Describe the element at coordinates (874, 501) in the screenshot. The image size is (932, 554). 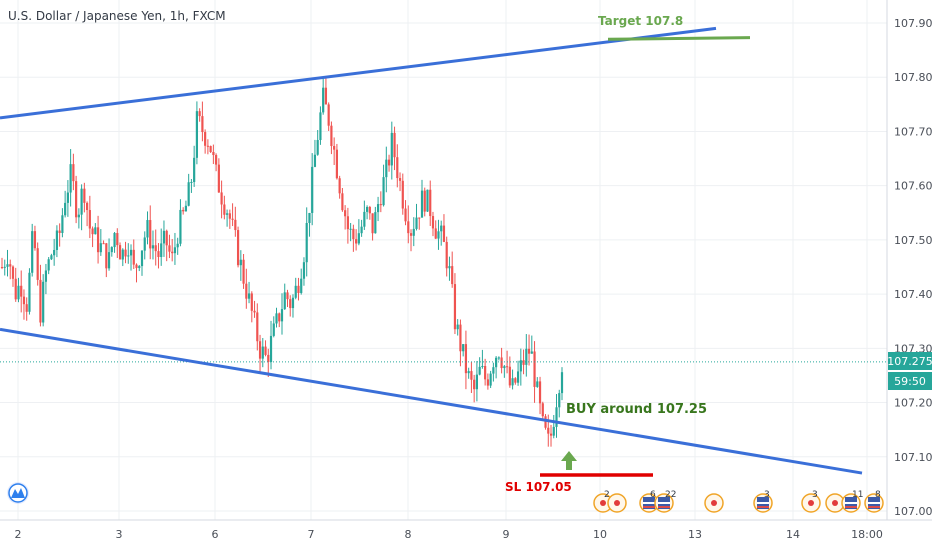
I see `event-icon: 8` at that location.